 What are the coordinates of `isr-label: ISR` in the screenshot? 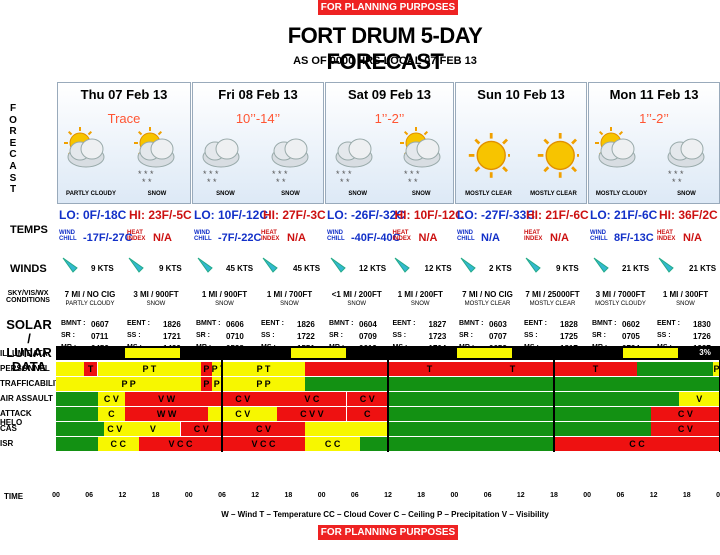 It's located at (28, 443).